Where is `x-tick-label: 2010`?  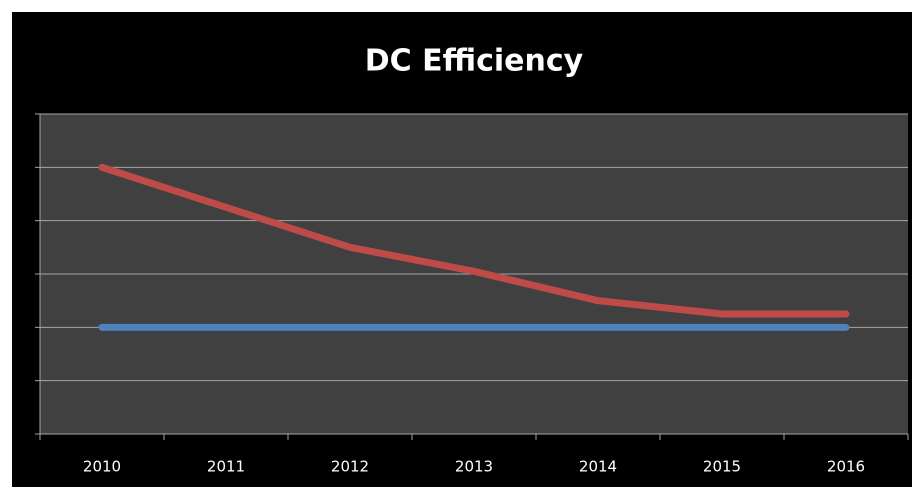 x-tick-label: 2010 is located at coordinates (102, 467).